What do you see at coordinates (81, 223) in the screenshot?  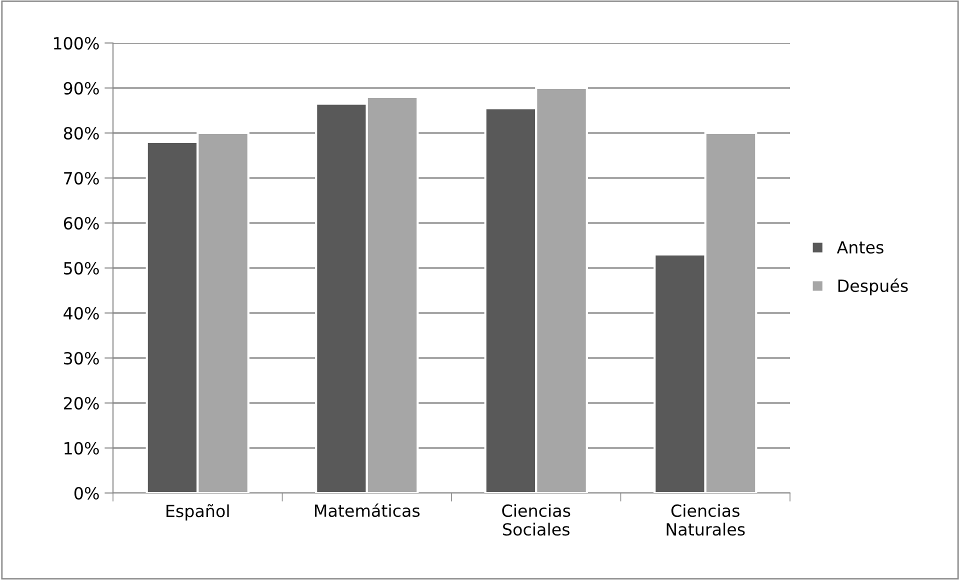 I see `y-tick-label: 60%` at bounding box center [81, 223].